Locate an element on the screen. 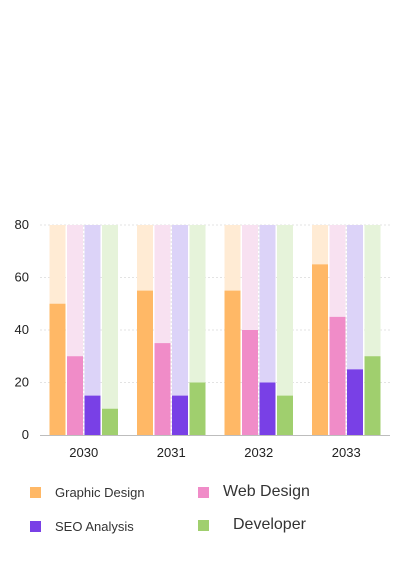  legend-swatch-web-design is located at coordinates (203, 492).